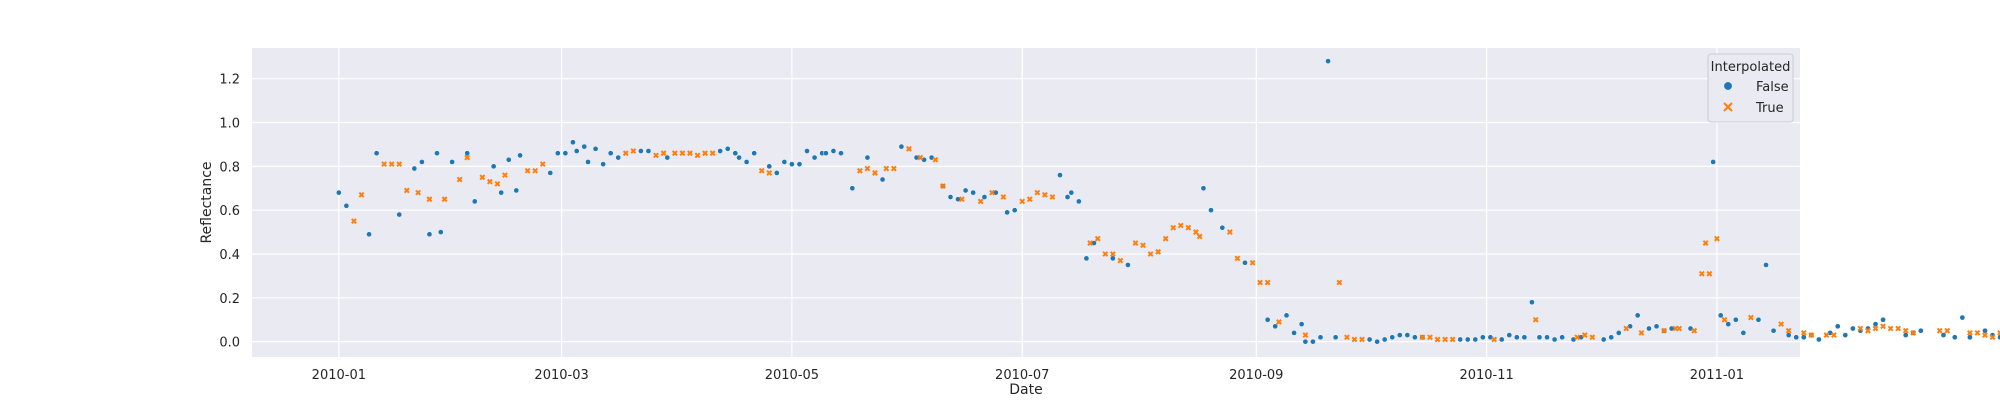 The image size is (2000, 404). I want to click on legend-x-marker, so click(1728, 107).